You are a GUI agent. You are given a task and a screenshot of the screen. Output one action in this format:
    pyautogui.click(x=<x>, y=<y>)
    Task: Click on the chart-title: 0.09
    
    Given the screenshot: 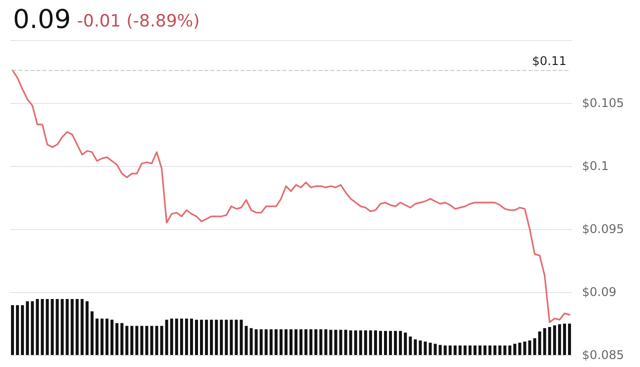 What is the action you would take?
    pyautogui.click(x=42, y=20)
    